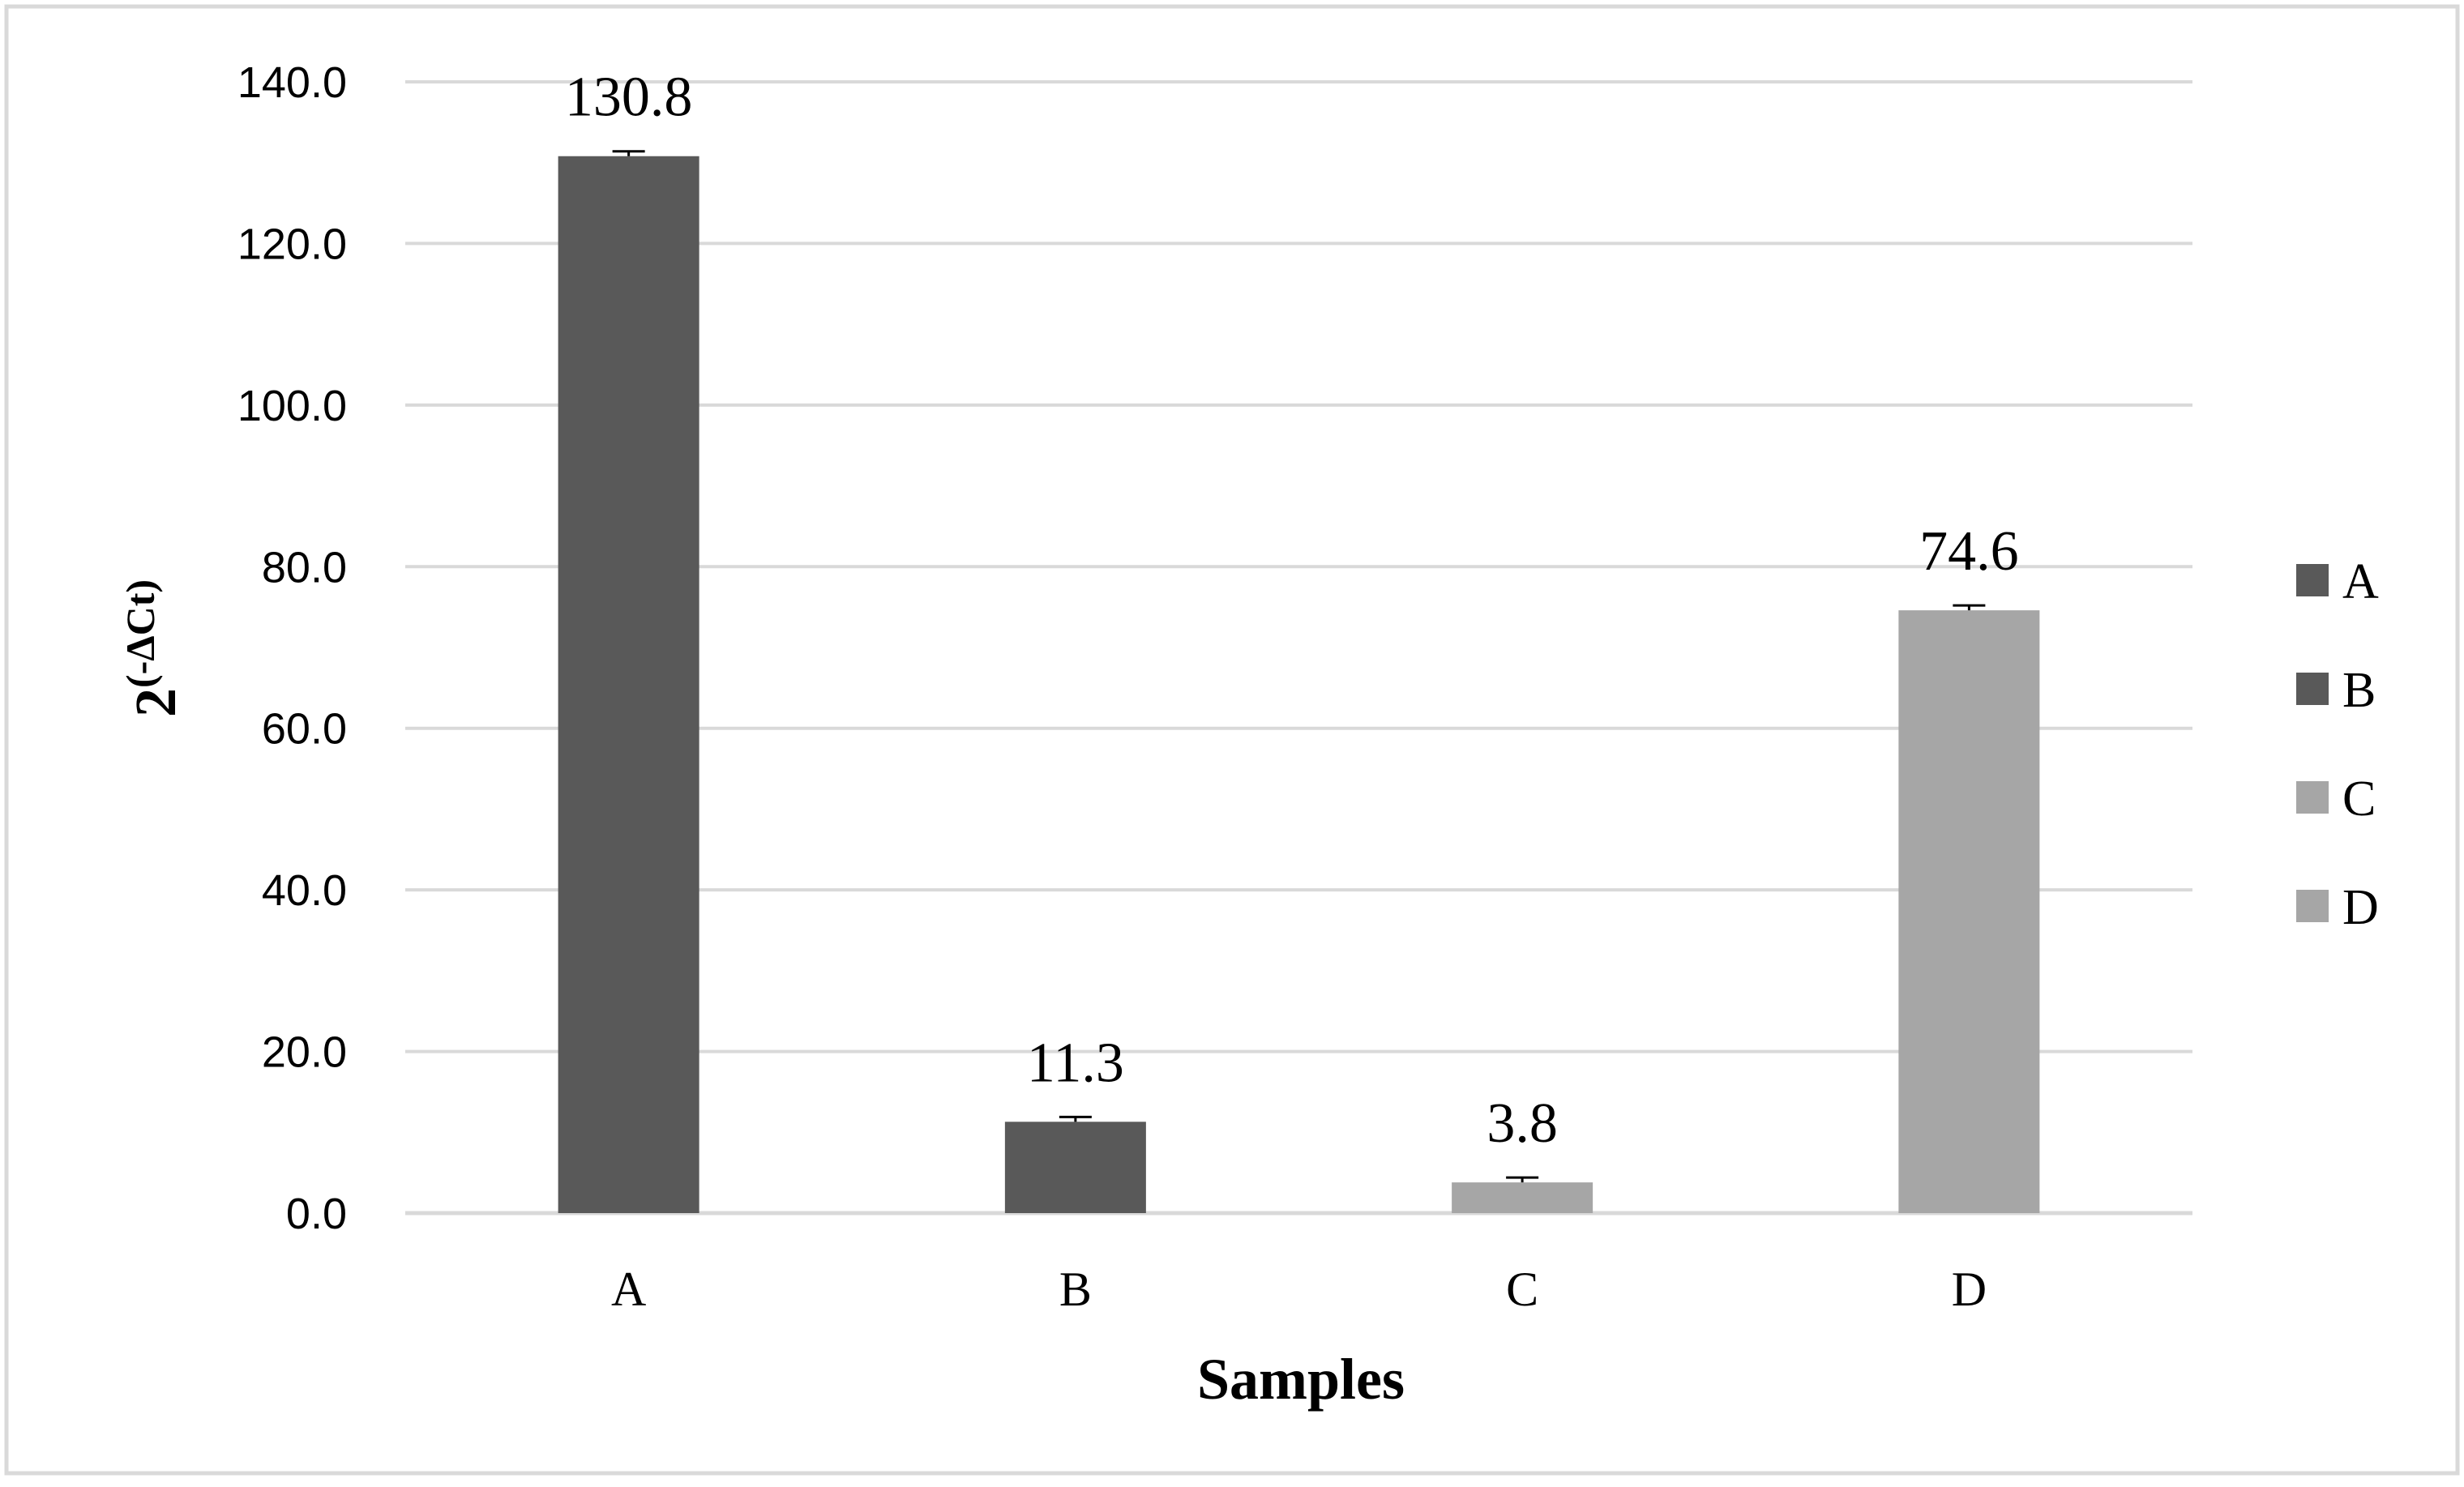 The width and height of the screenshot is (2464, 1487). What do you see at coordinates (2336, 690) in the screenshot?
I see `legend-item: B` at bounding box center [2336, 690].